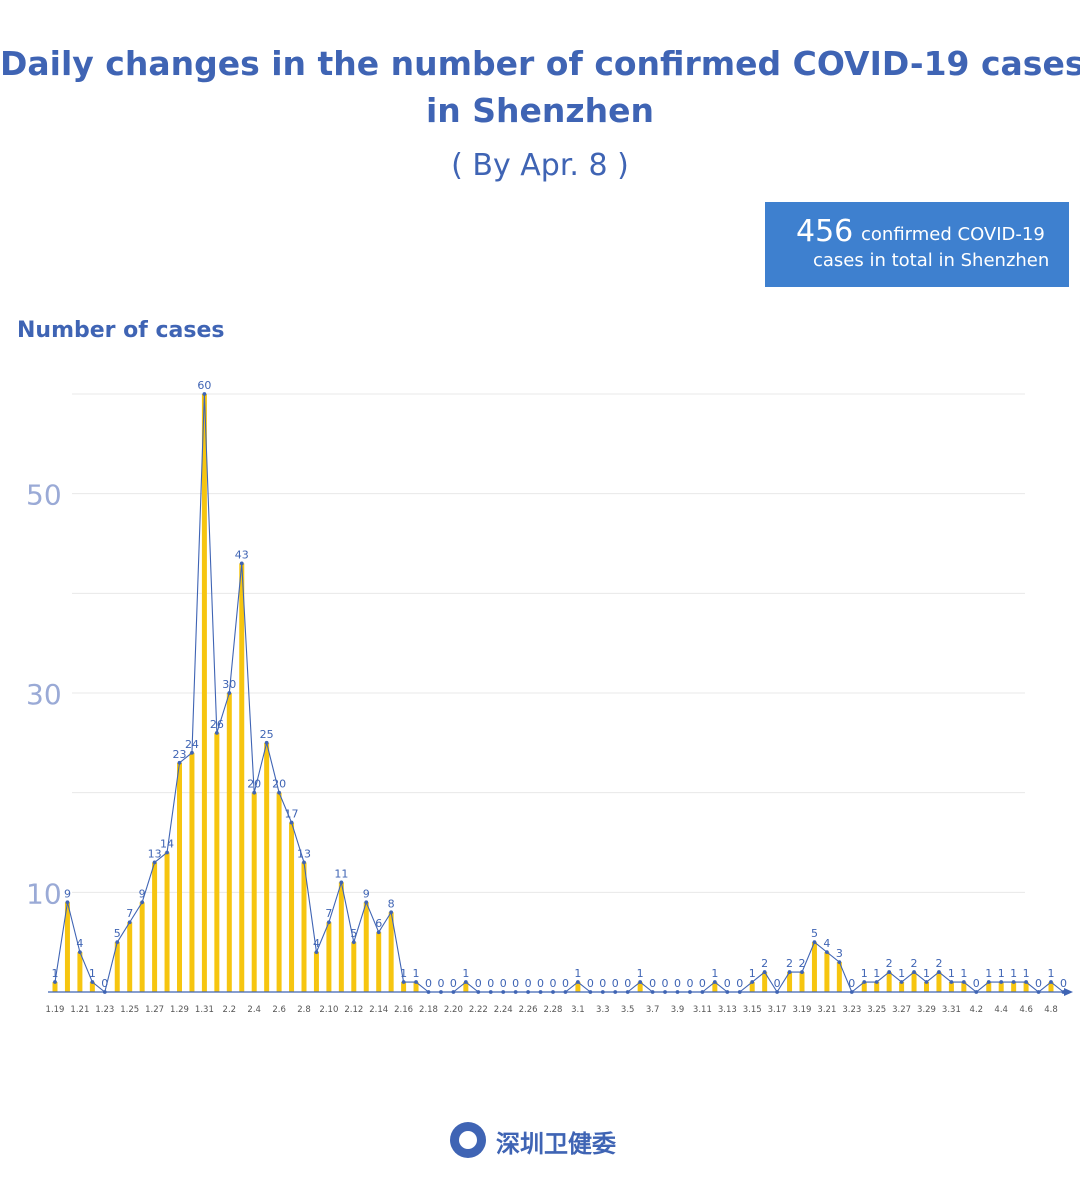  Describe the element at coordinates (468, 1140) in the screenshot. I see `health-commission-seal-icon` at that location.